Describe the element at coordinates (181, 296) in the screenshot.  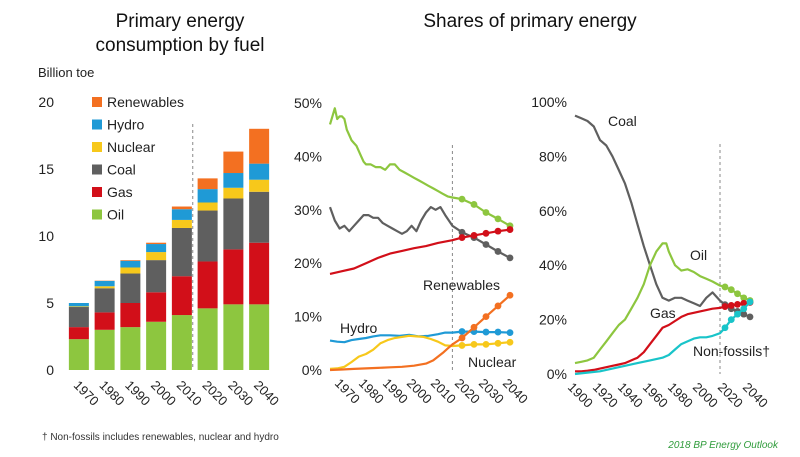
I see `bar-segment-gas-2010` at that location.